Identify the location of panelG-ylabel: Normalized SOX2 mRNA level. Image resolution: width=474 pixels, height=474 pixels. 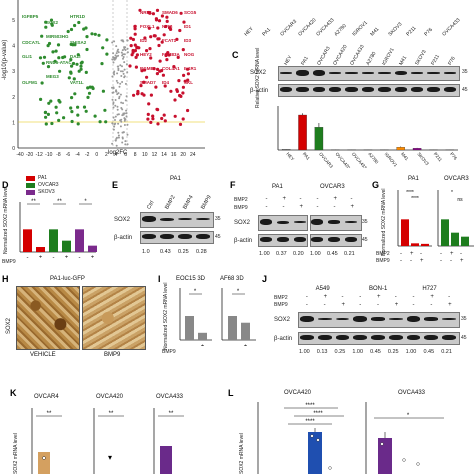
(384, 222).